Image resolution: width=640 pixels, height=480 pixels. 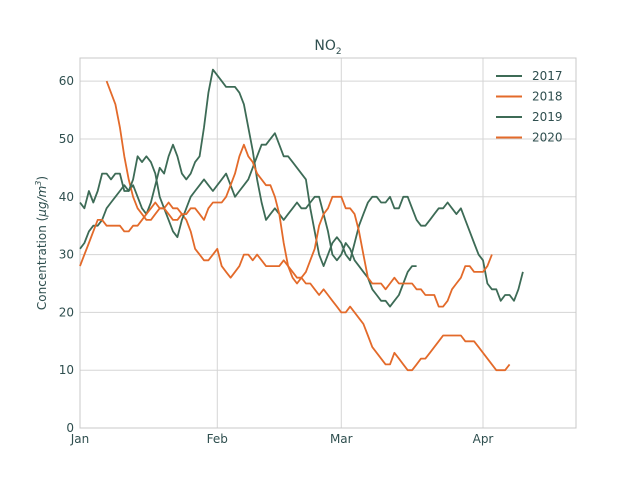 What do you see at coordinates (70, 428) in the screenshot?
I see `y-tick-label: 0` at bounding box center [70, 428].